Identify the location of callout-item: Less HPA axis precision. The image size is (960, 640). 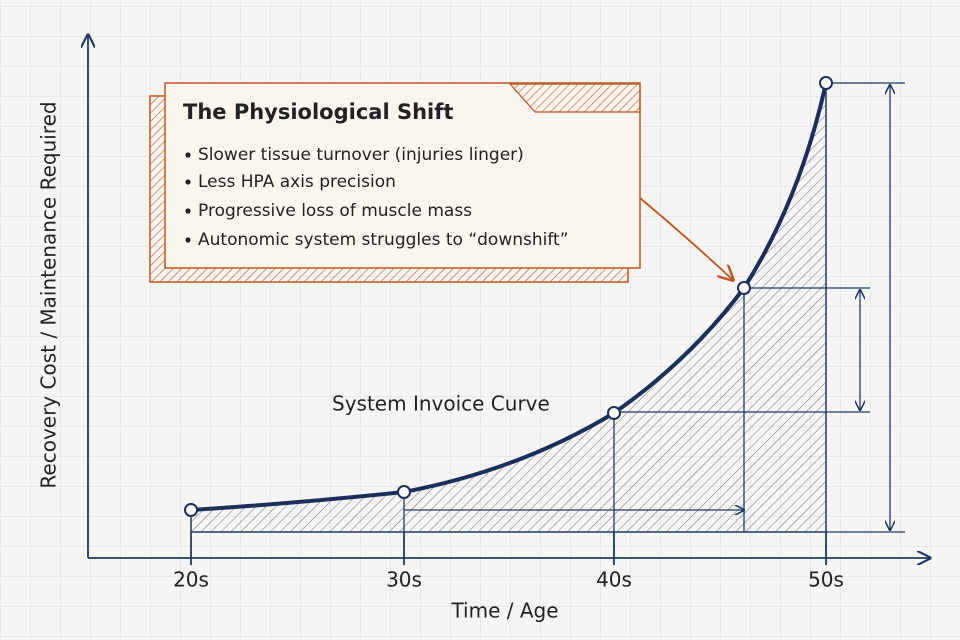
(297, 182).